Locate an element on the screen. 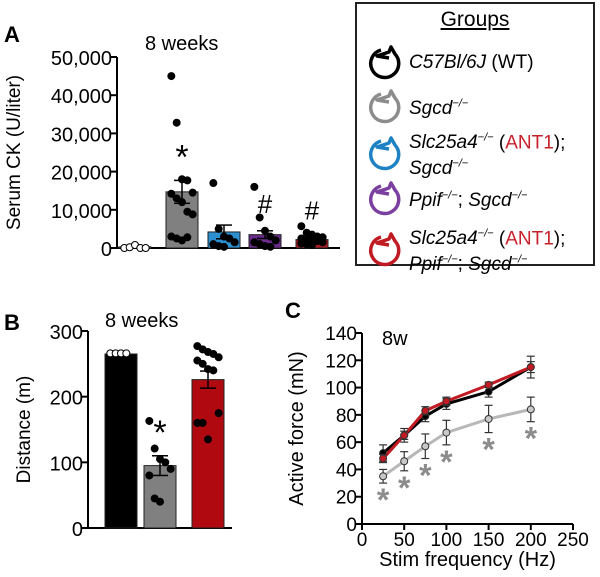  legend-text-segment: Slc25a4−/− is located at coordinates (451, 143).